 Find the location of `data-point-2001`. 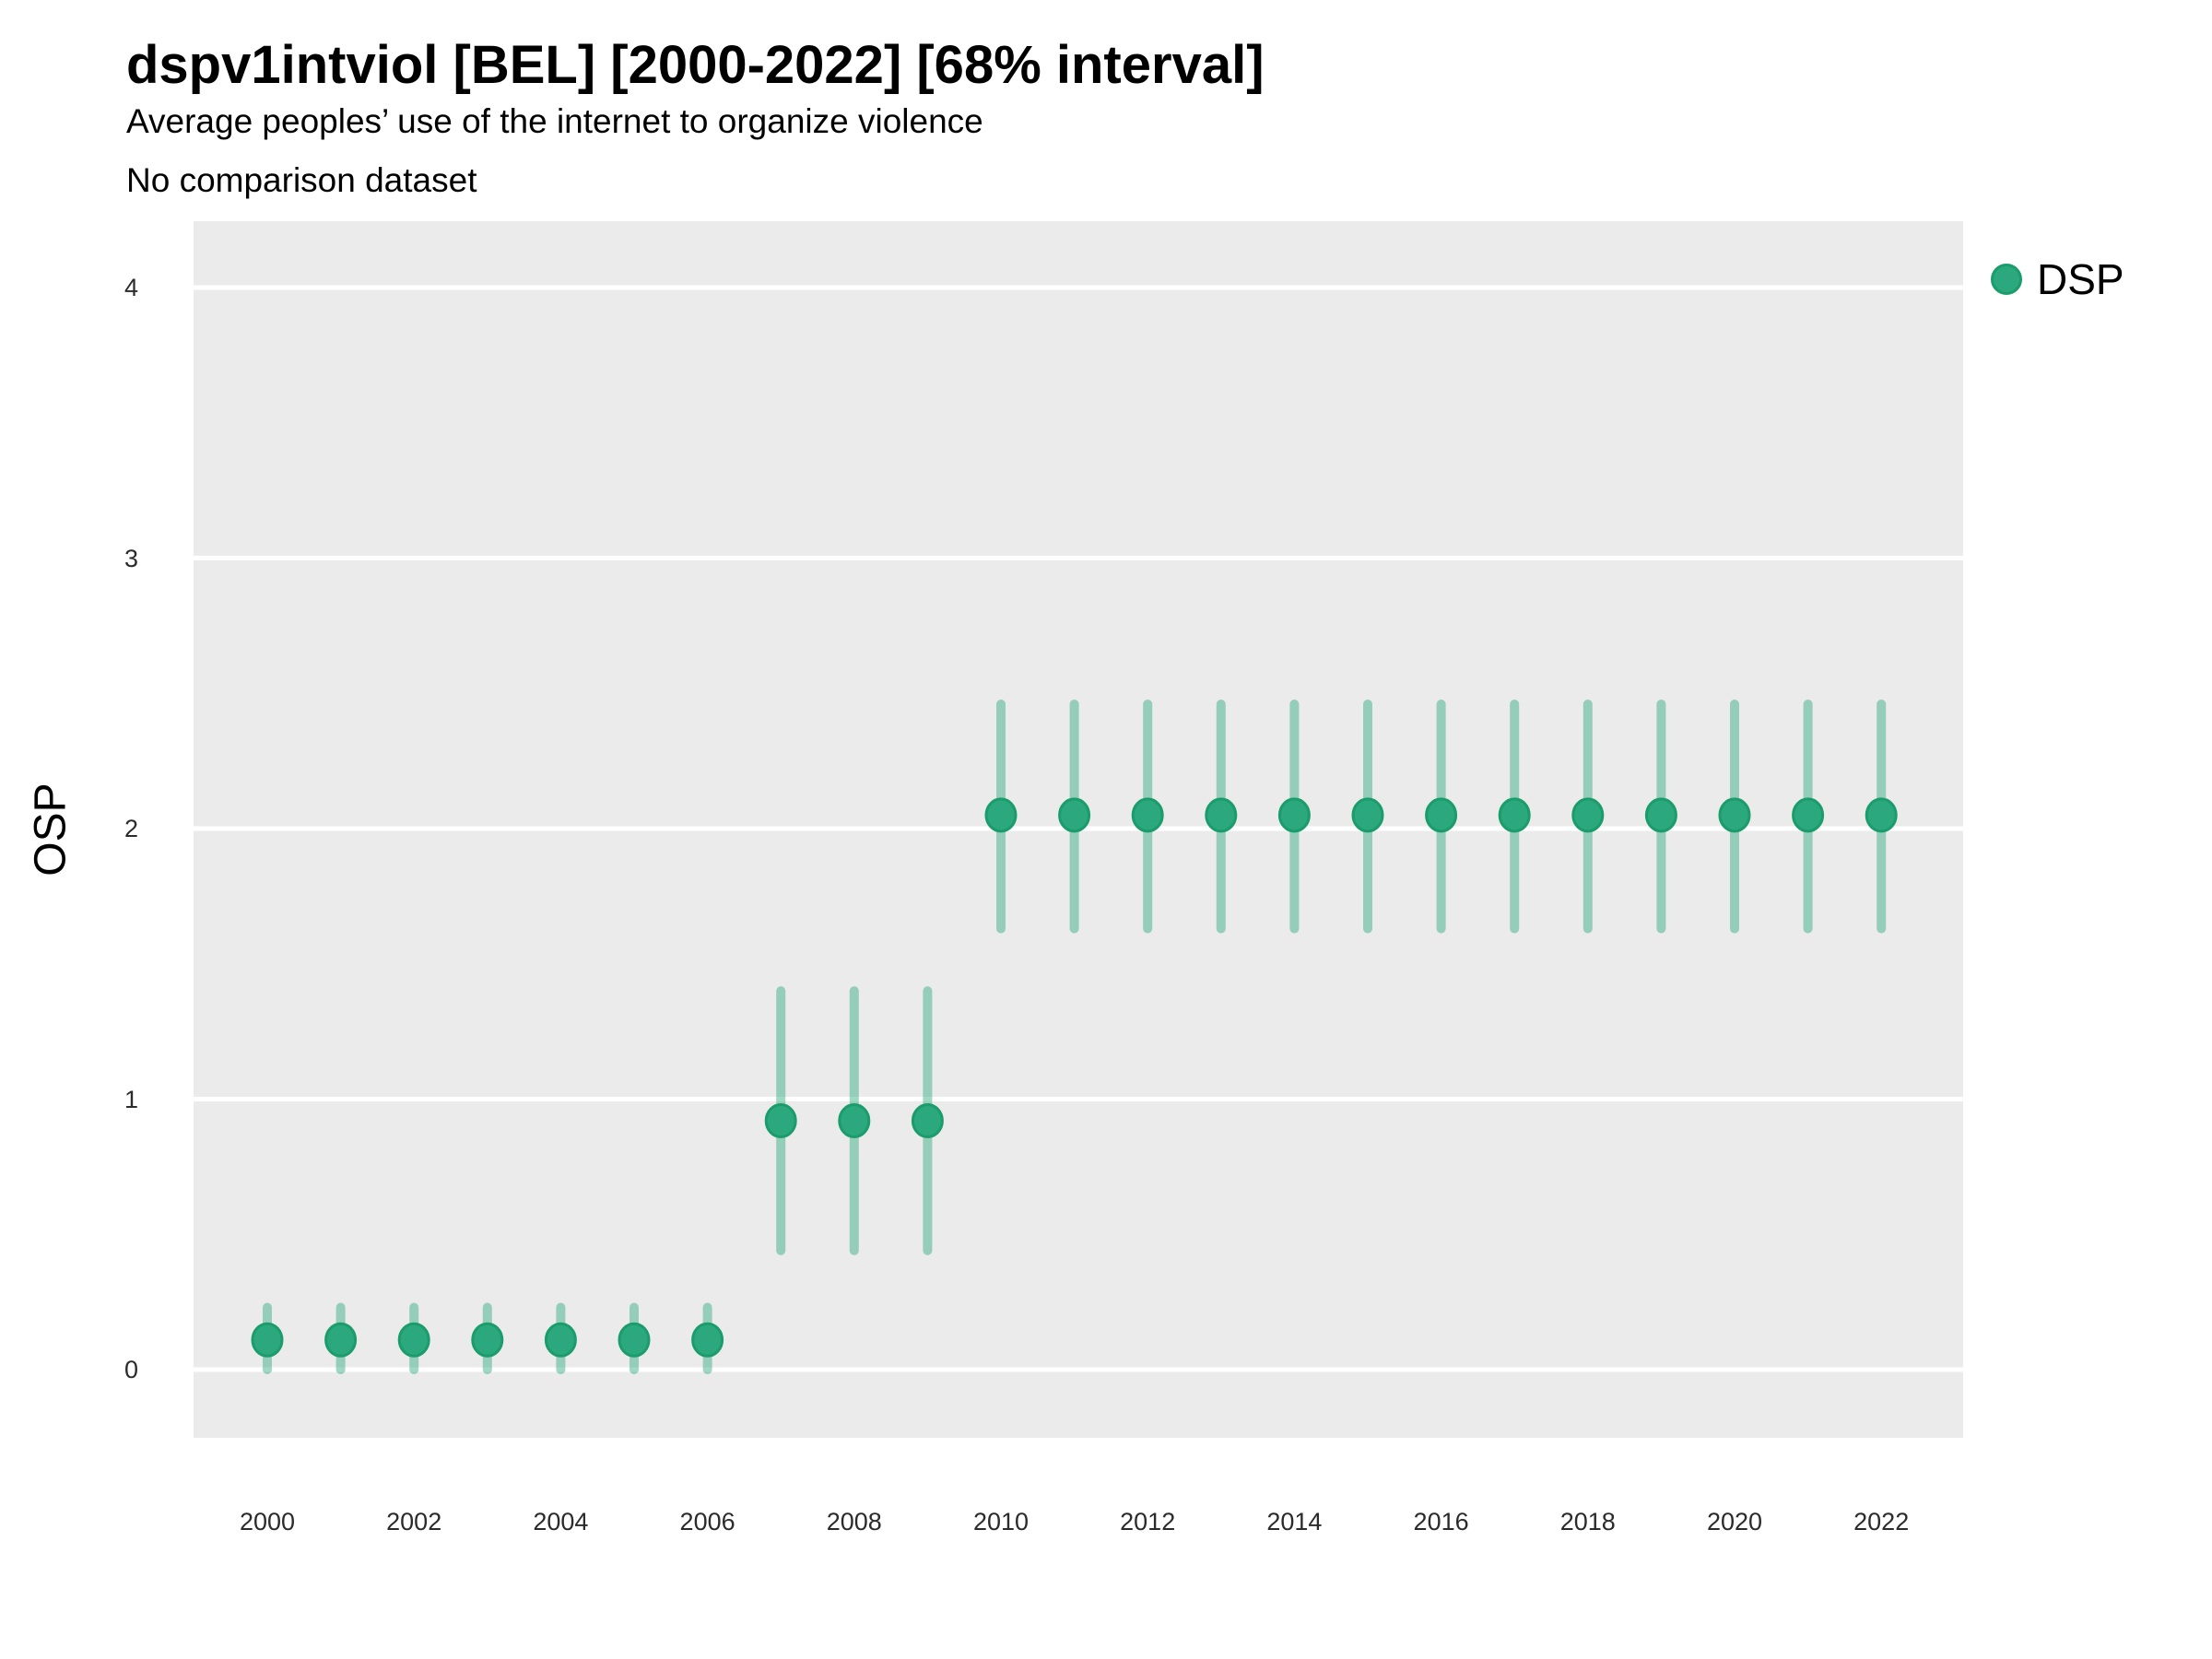

data-point-2001 is located at coordinates (341, 1340).